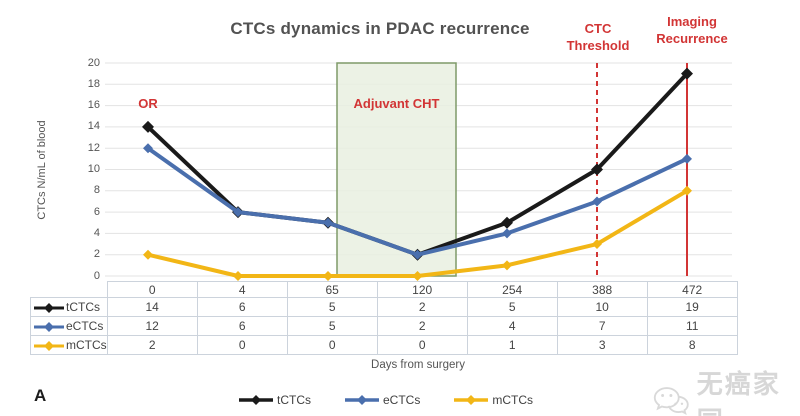 The width and height of the screenshot is (800, 416). Describe the element at coordinates (380, 28) in the screenshot. I see `chart-title: CTCs dynamics in PDAC recurrence` at that location.